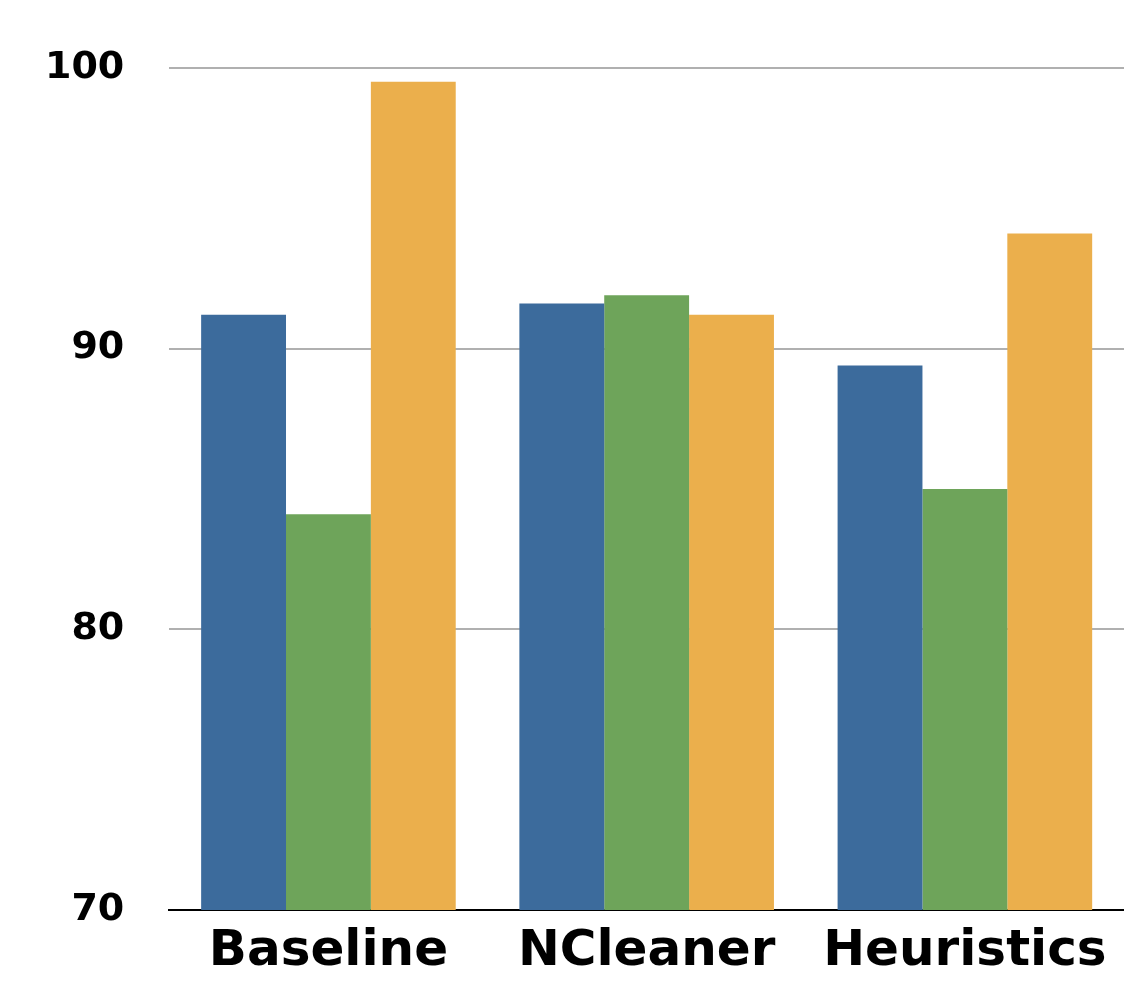 The width and height of the screenshot is (1124, 994). Describe the element at coordinates (646, 947) in the screenshot. I see `x-tick-label: NCleaner` at that location.